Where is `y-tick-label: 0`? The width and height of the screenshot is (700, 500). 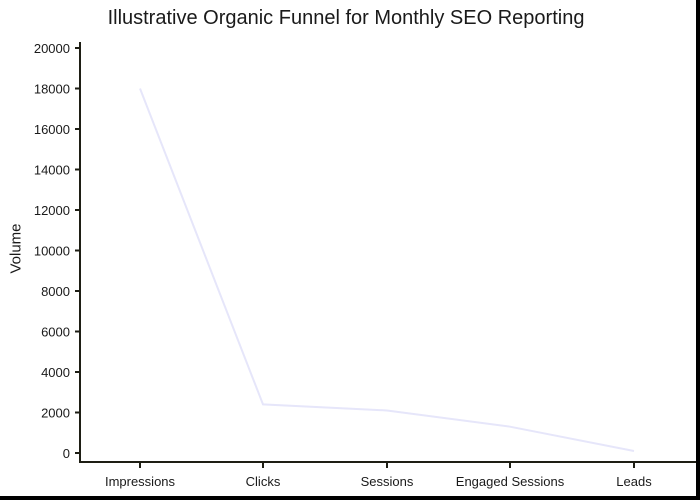 y-tick-label: 0 is located at coordinates (66, 453).